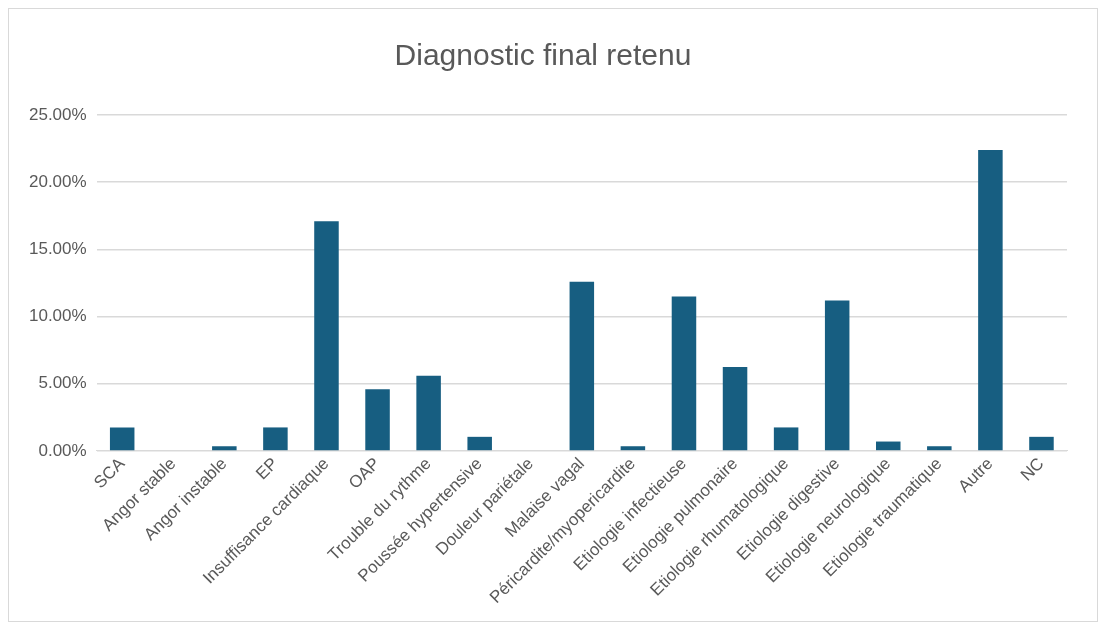 The image size is (1107, 630). What do you see at coordinates (62, 383) in the screenshot?
I see `y-tick-label: 5.00%` at bounding box center [62, 383].